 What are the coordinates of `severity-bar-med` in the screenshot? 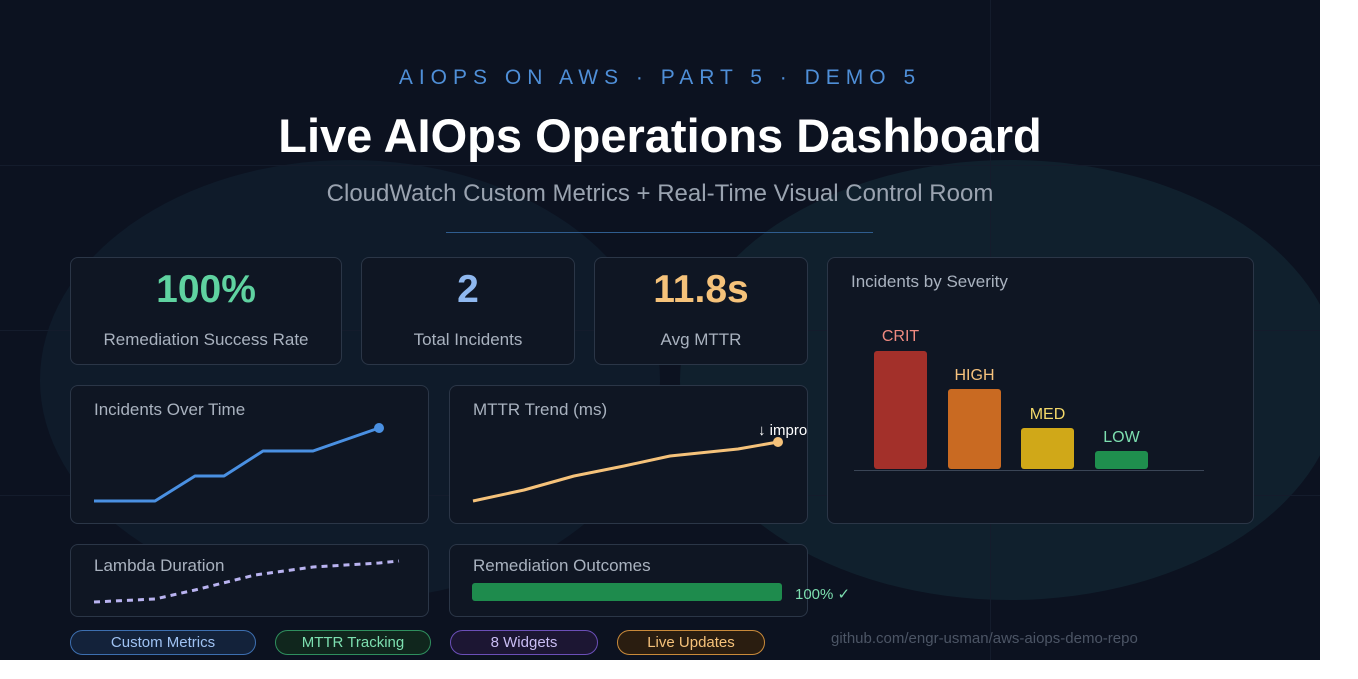 It's located at (1047, 448).